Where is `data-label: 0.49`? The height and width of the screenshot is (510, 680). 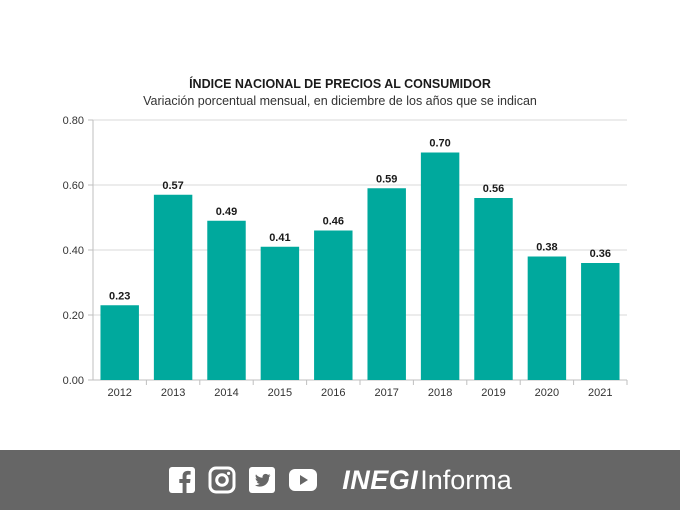 data-label: 0.49 is located at coordinates (226, 212).